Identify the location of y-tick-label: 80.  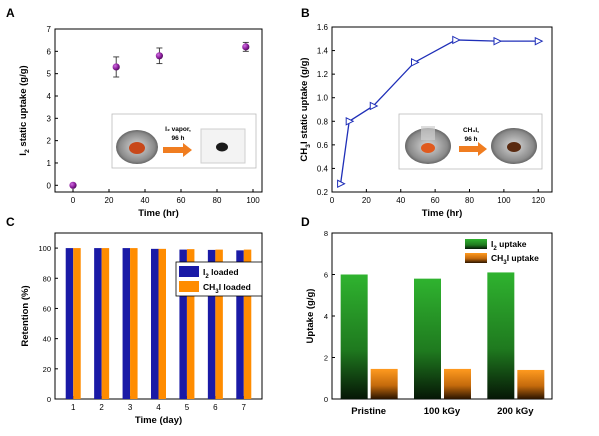
(47, 278).